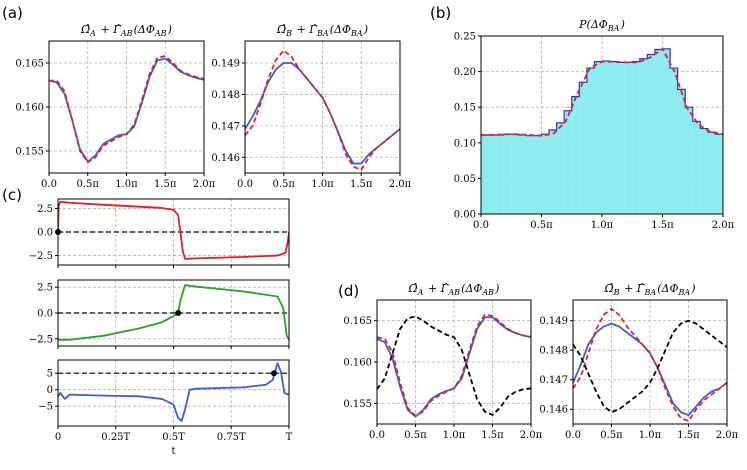 The image size is (747, 470). I want to click on x-tick-label: 0, so click(58, 437).